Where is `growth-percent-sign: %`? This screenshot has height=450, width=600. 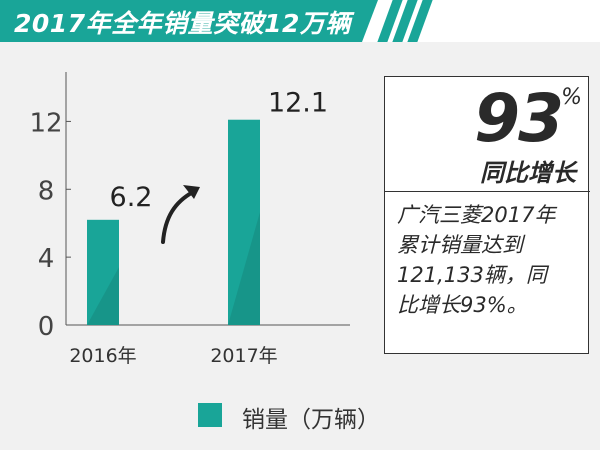 growth-percent-sign: % is located at coordinates (571, 97).